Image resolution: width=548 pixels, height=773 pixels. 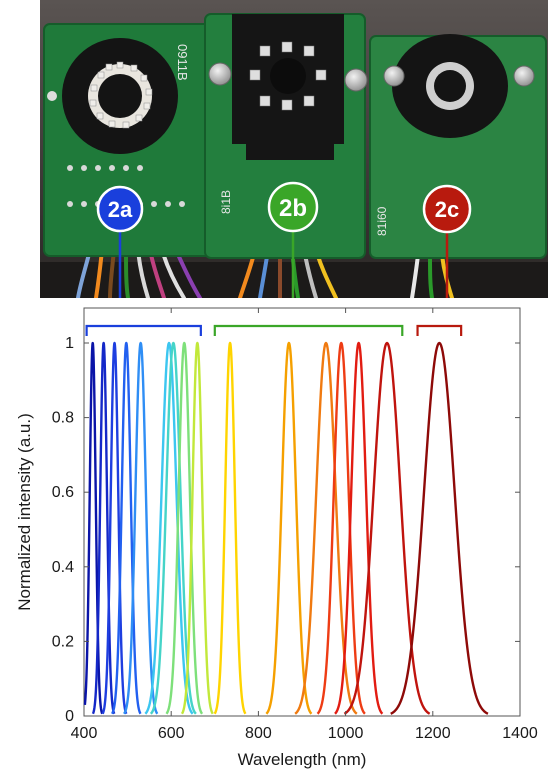 I want to click on group-markers, so click(x=274, y=330).